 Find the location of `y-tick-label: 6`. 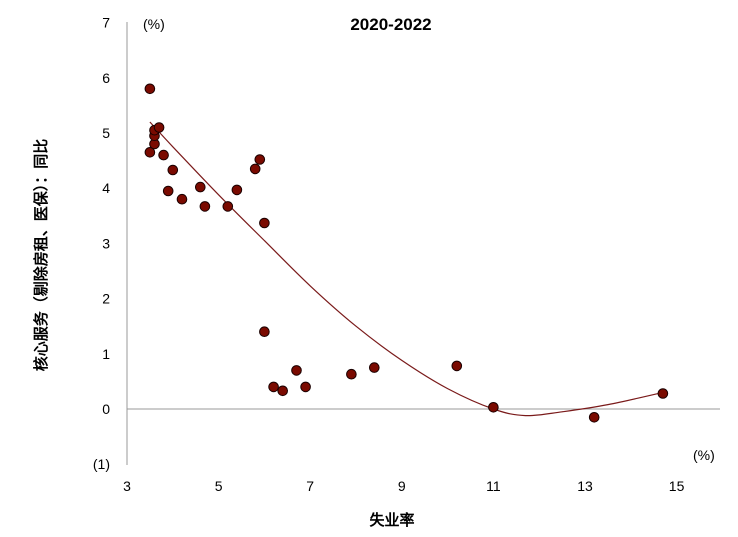

y-tick-label: 6 is located at coordinates (106, 78).